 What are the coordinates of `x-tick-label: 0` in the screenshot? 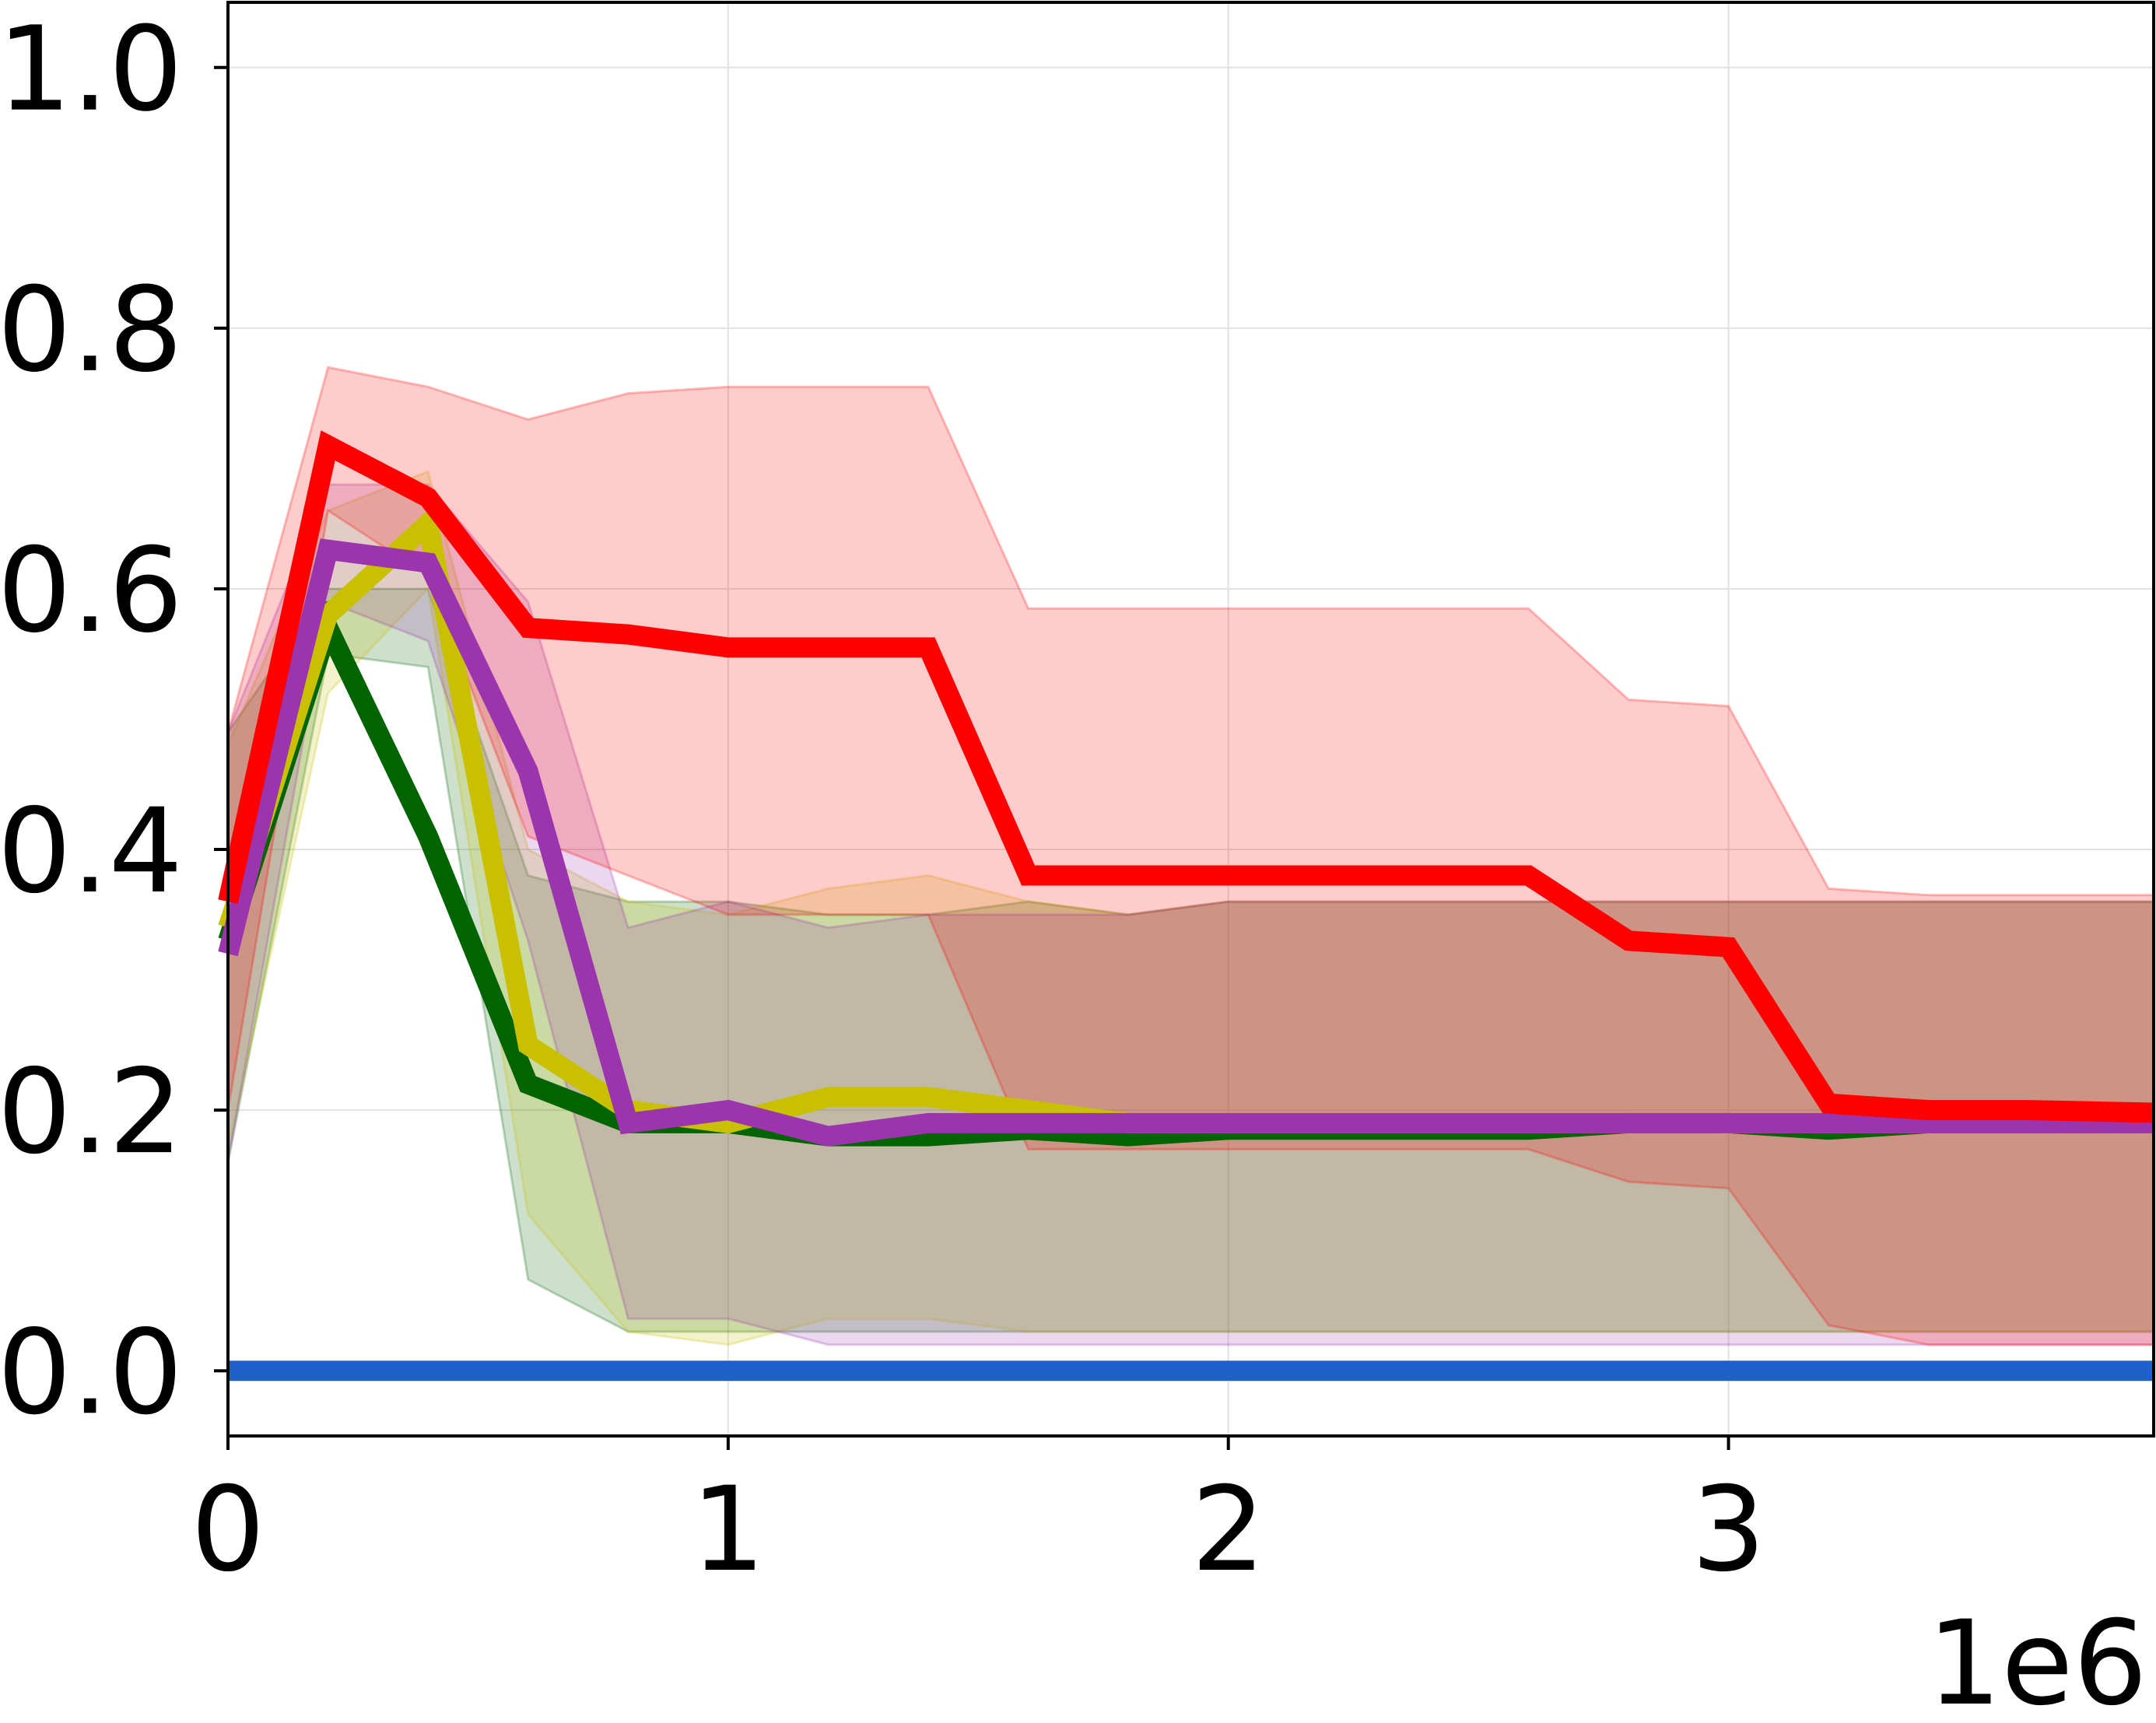 It's located at (228, 1530).